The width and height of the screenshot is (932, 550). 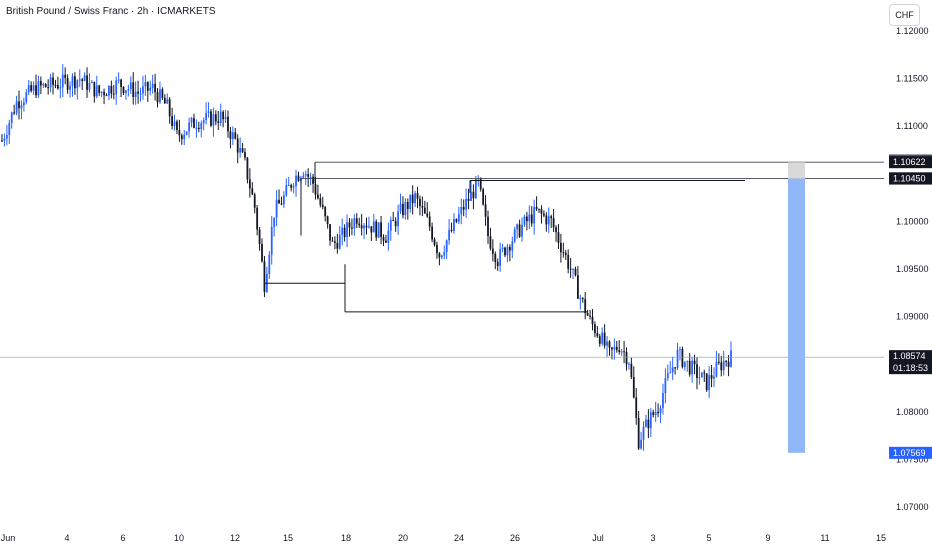 What do you see at coordinates (8, 538) in the screenshot?
I see `time-tick-label: Jun` at bounding box center [8, 538].